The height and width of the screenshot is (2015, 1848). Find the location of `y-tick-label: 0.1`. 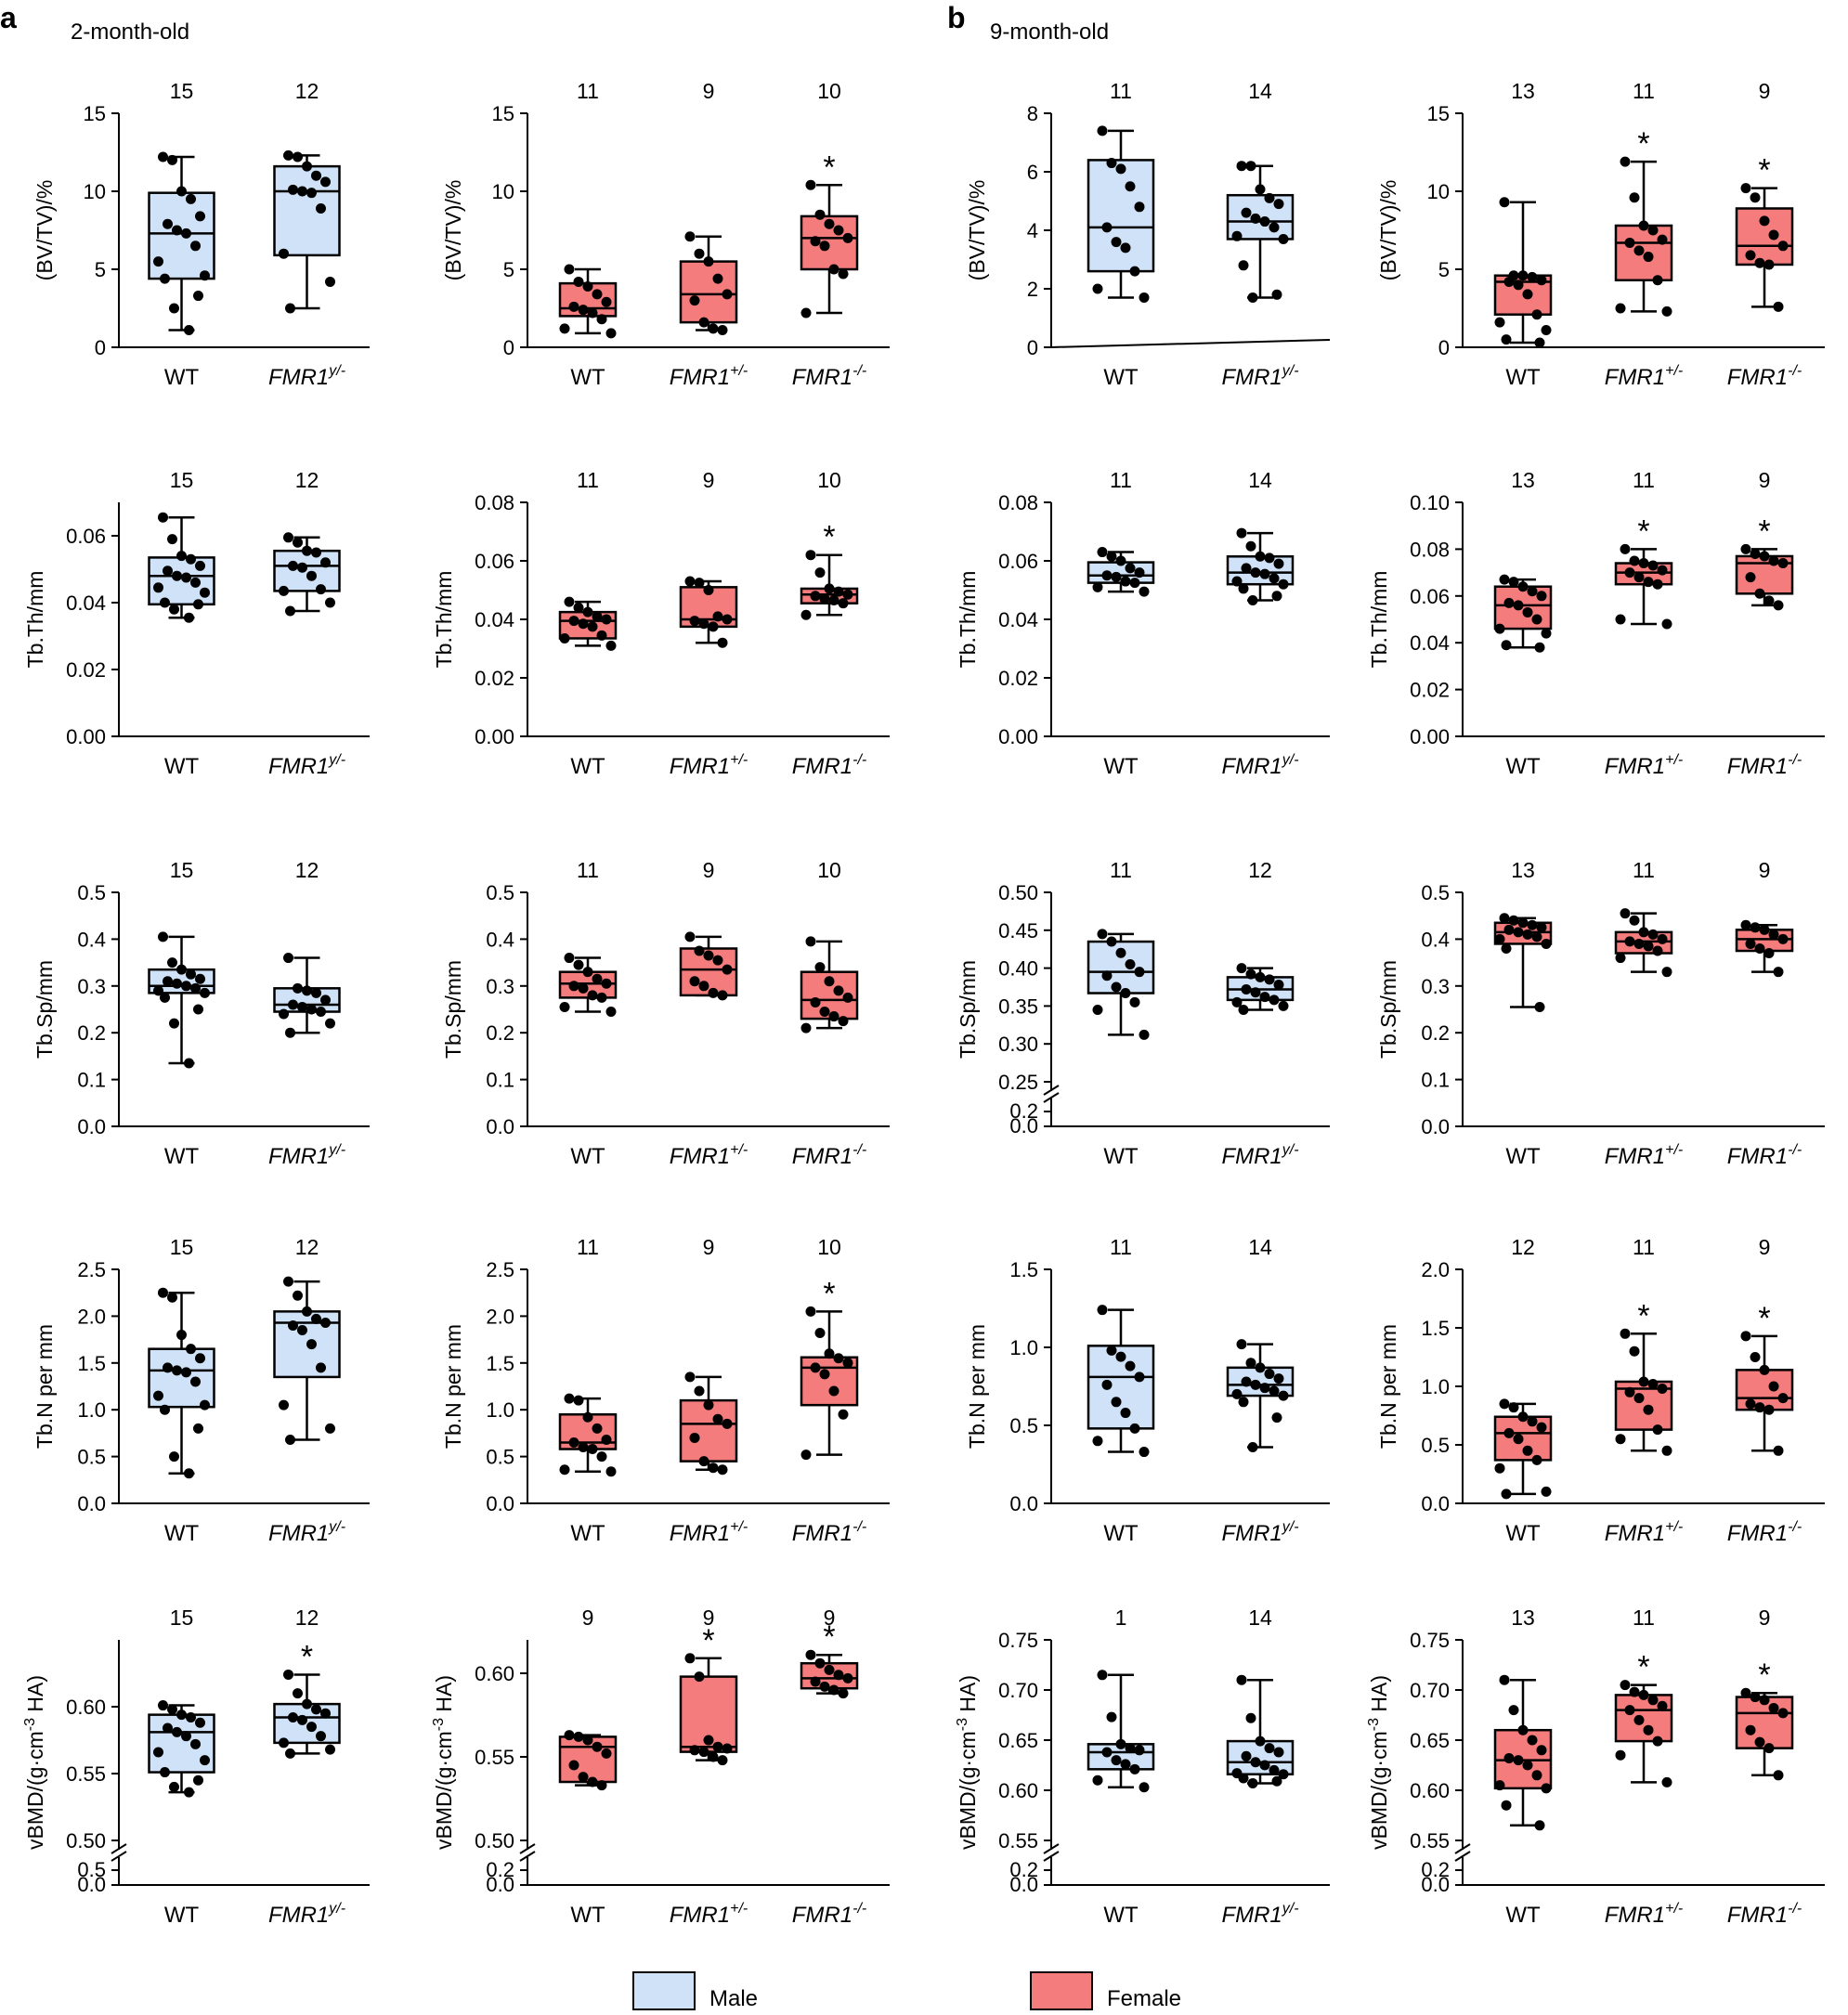

y-tick-label: 0.1 is located at coordinates (1436, 1080).